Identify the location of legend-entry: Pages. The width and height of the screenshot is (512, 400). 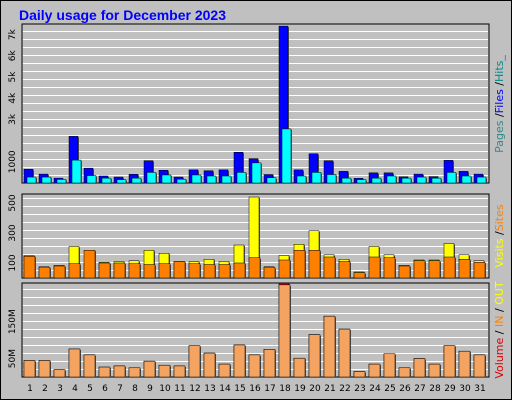
(499, 136).